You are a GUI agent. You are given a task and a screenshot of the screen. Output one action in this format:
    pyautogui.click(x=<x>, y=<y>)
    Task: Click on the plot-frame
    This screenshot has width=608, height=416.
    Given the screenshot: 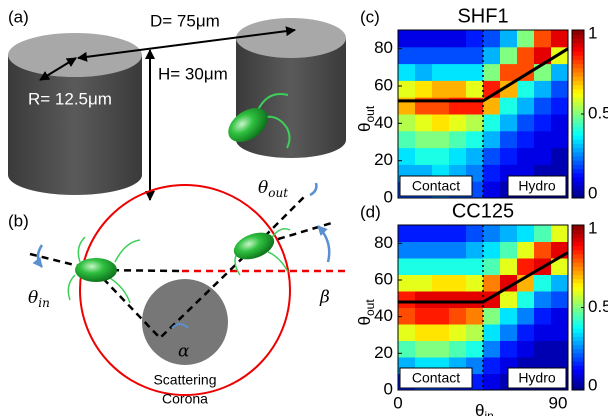 What is the action you would take?
    pyautogui.click(x=483, y=114)
    